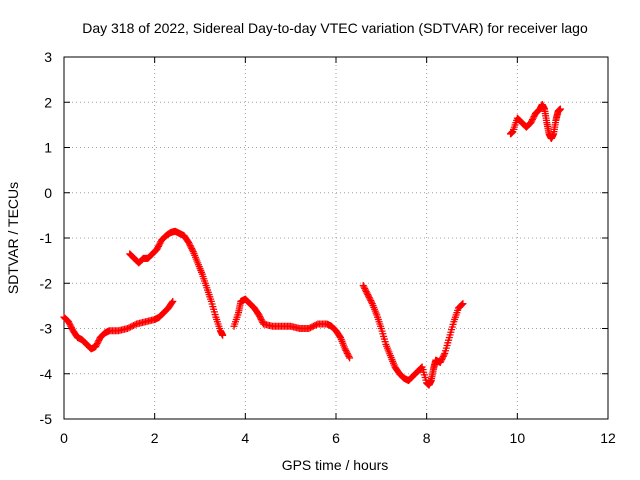  What do you see at coordinates (46, 419) in the screenshot?
I see `y-tick-label: -5` at bounding box center [46, 419].